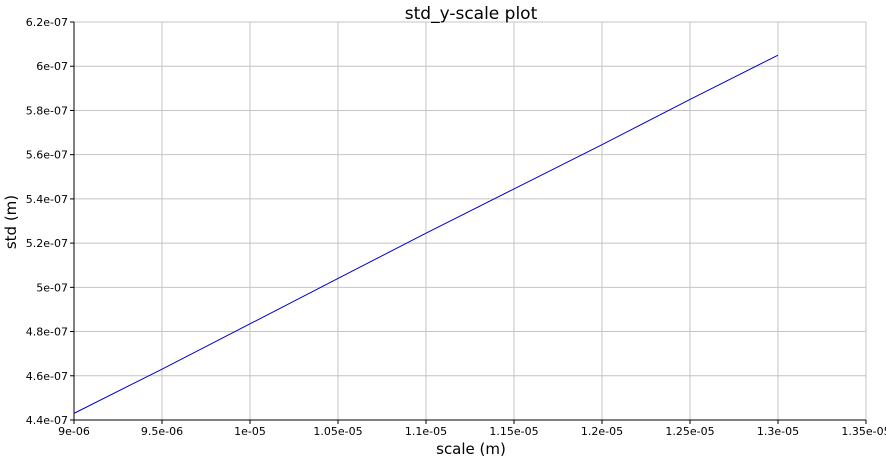  What do you see at coordinates (863, 431) in the screenshot?
I see `x-tick-label: 1.35e-05` at bounding box center [863, 431].